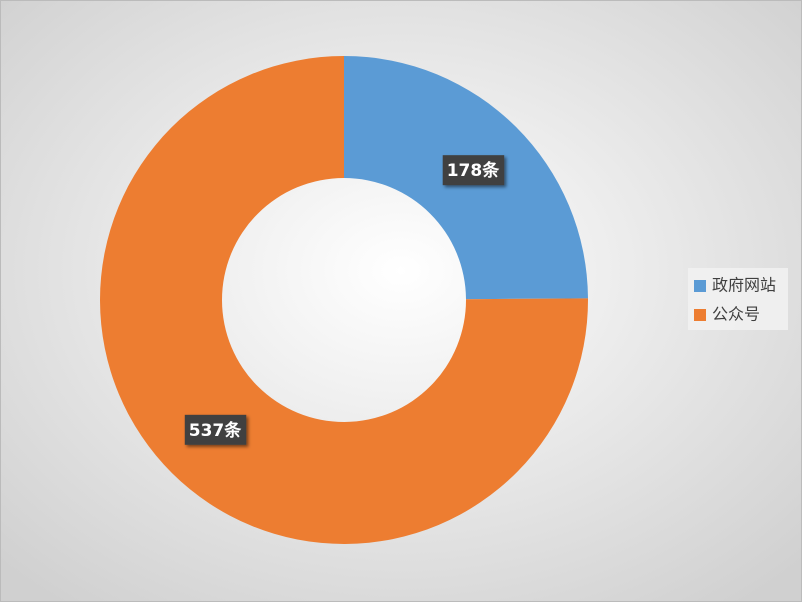  I want to click on data-label: 537条, so click(215, 429).